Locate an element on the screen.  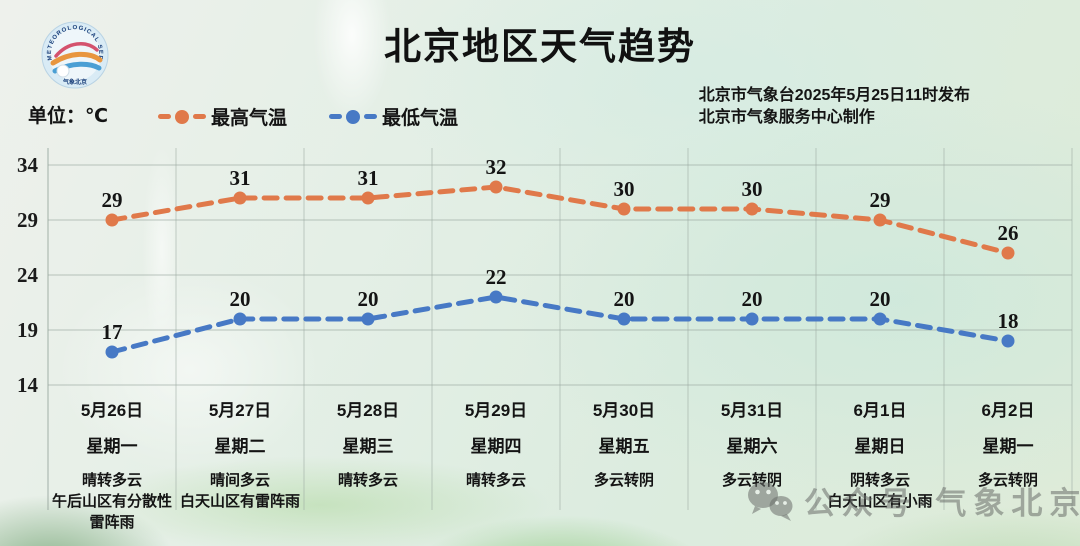
date-label: 5月27日 is located at coordinates (240, 410).